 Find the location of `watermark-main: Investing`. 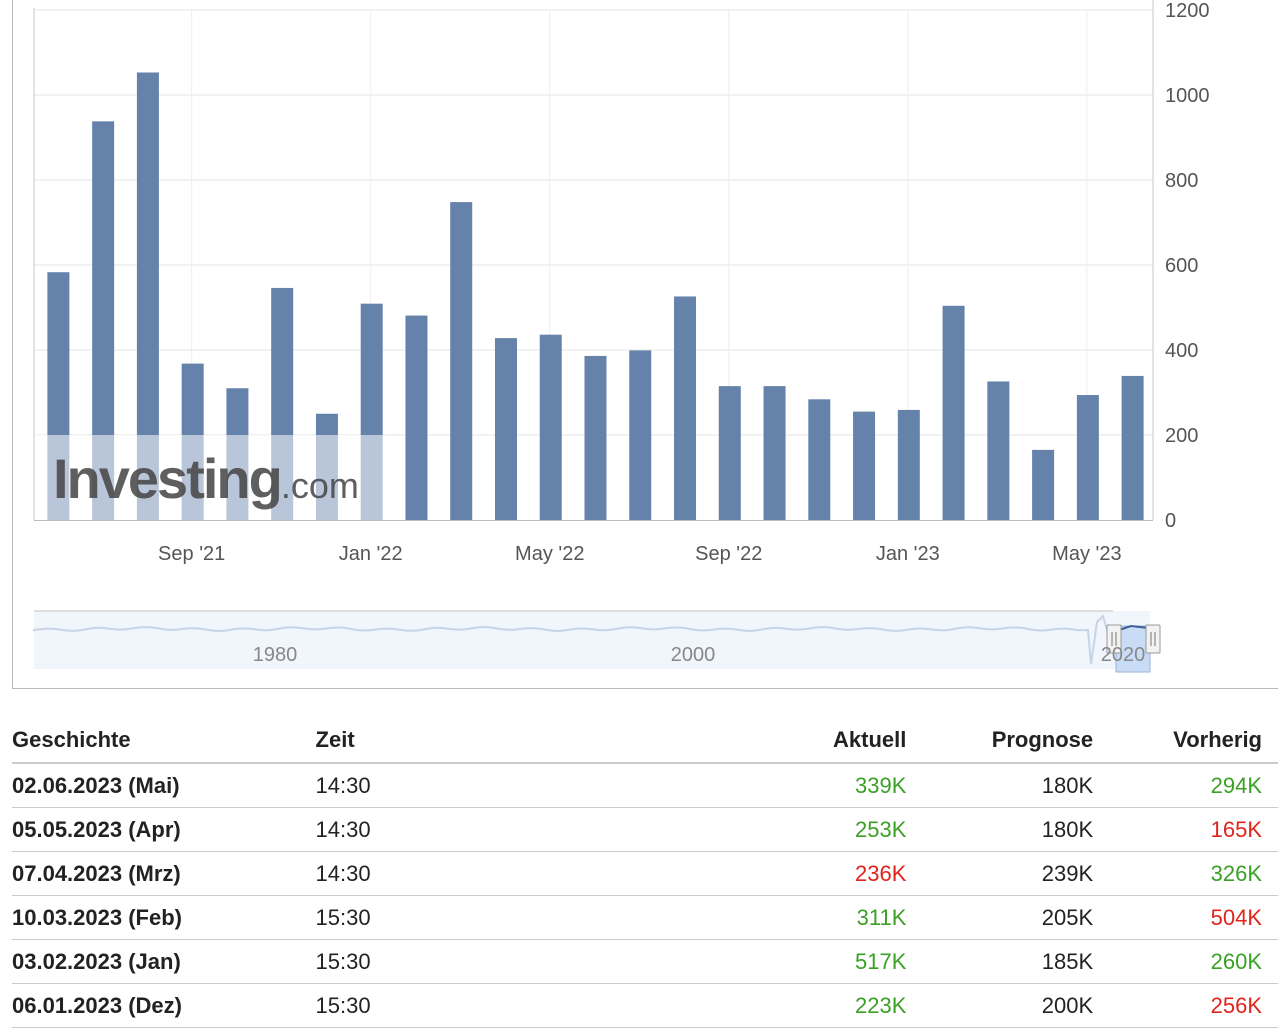

watermark-main: Investing is located at coordinates (167, 478).